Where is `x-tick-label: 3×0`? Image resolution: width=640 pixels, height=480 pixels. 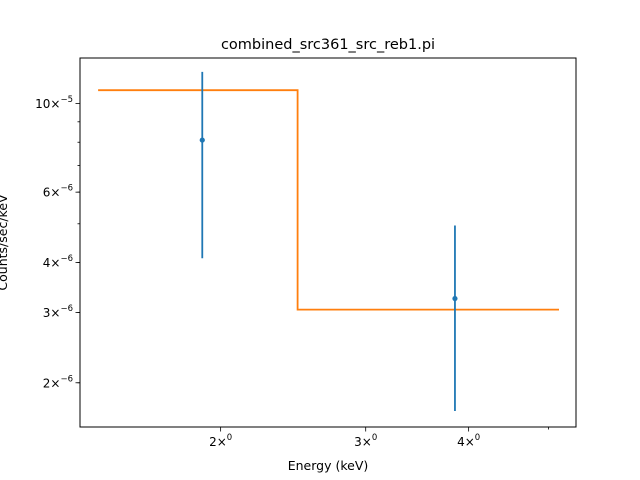
x-tick-label: 3×0 is located at coordinates (365, 441).